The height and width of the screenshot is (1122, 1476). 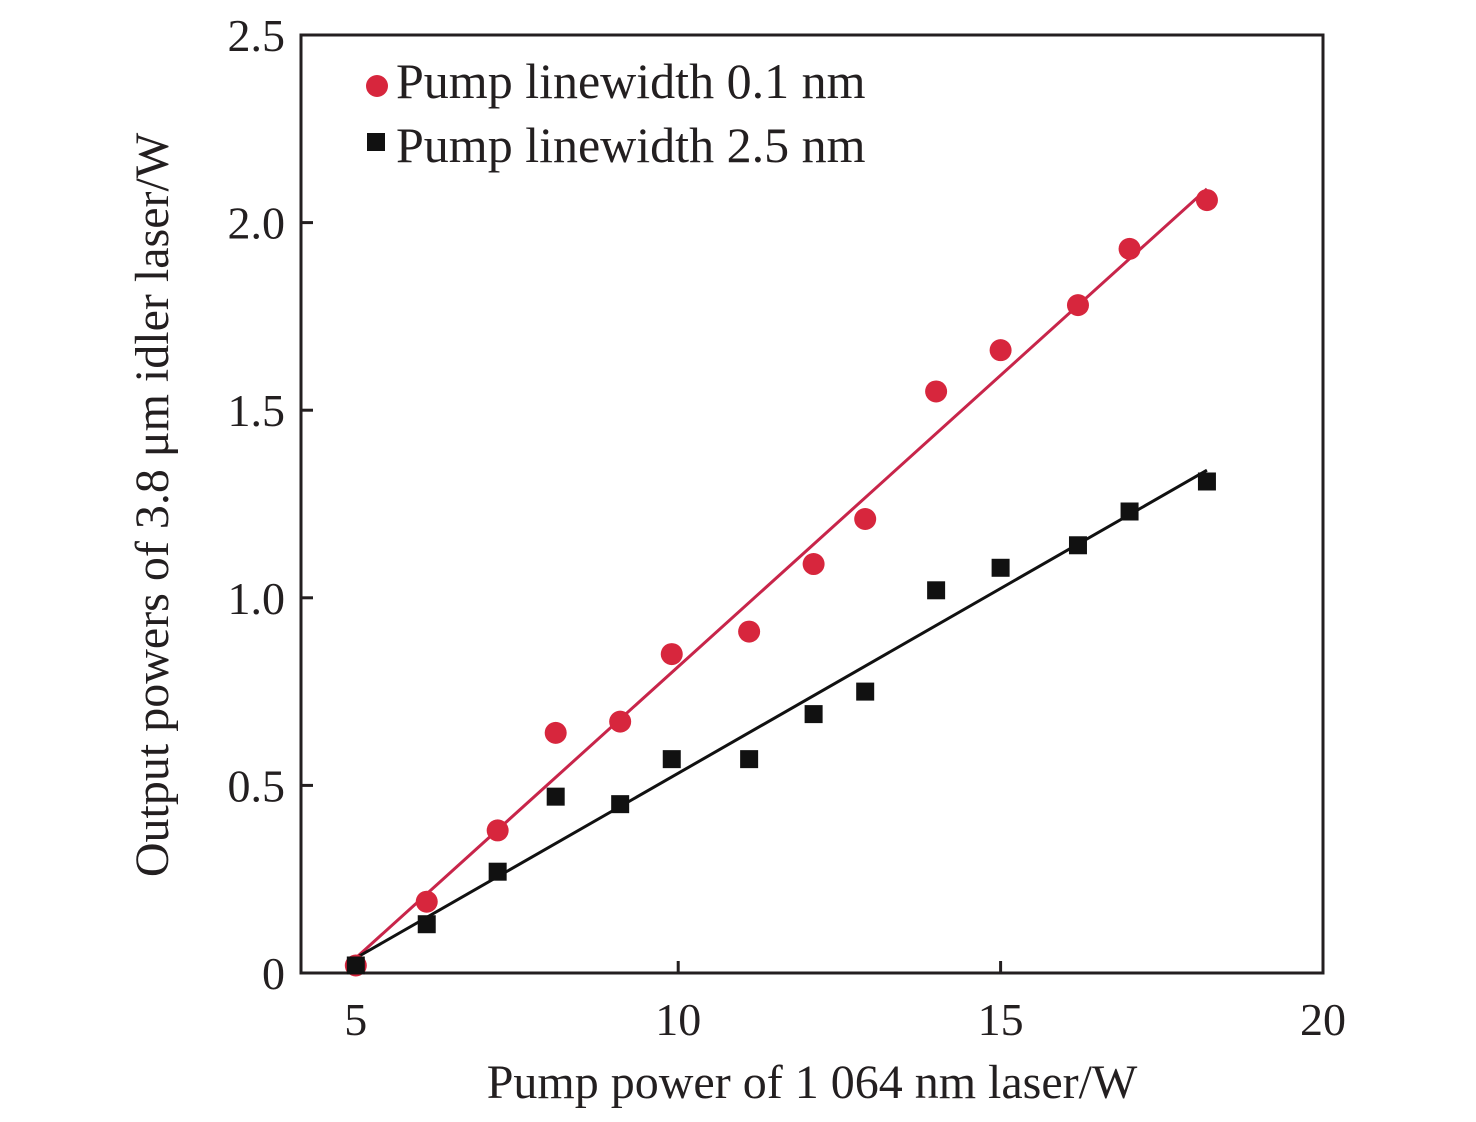 What do you see at coordinates (1323, 1019) in the screenshot?
I see `x-tick-label: 20` at bounding box center [1323, 1019].